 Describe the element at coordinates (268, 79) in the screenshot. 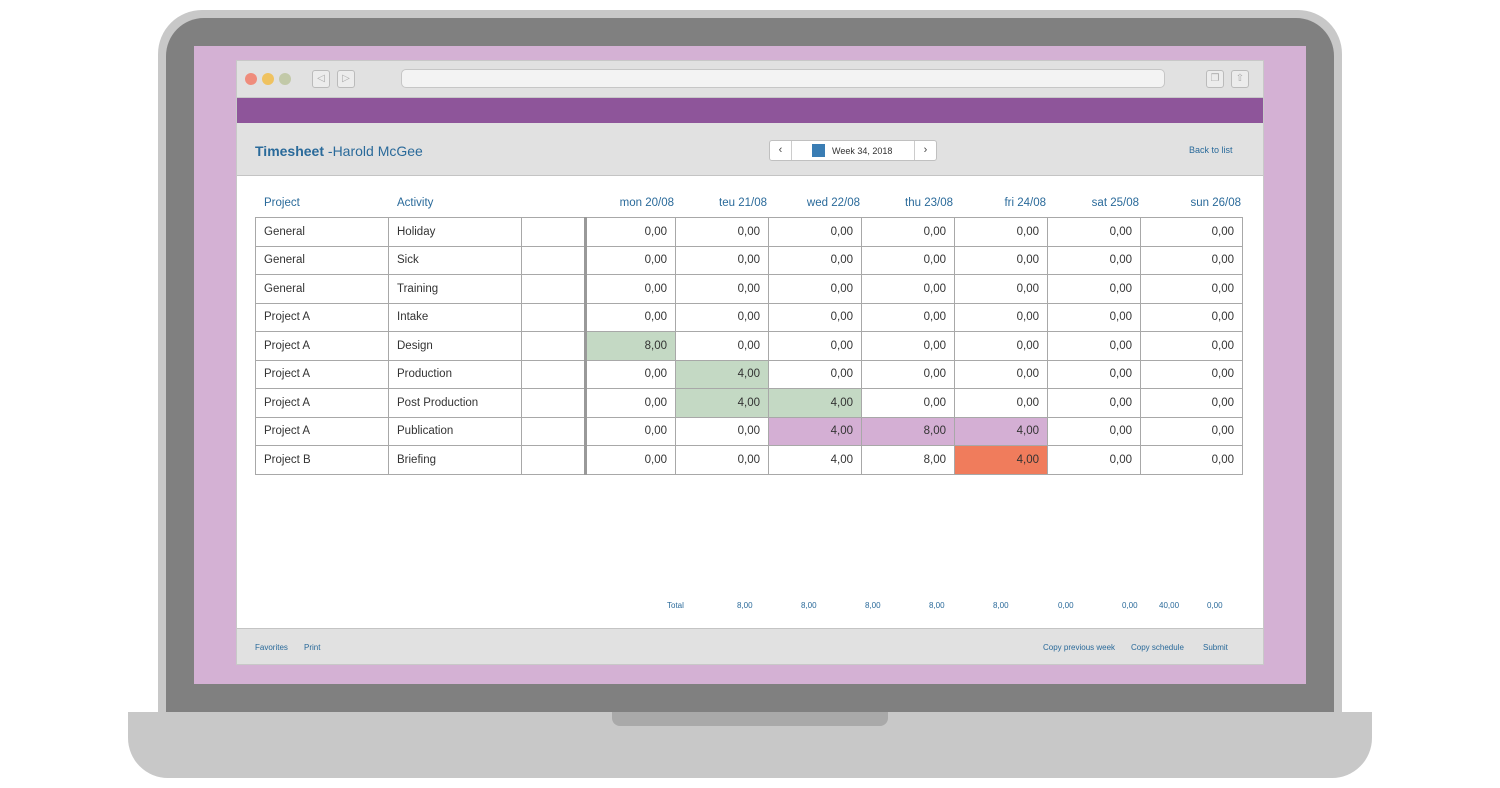

I see `minimize-window-icon` at that location.